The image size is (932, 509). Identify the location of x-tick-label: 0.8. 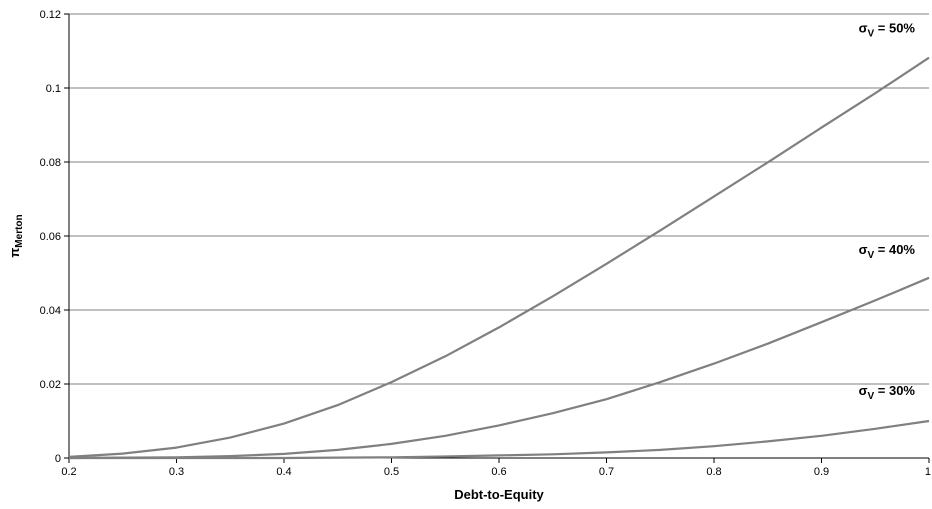
(713, 472).